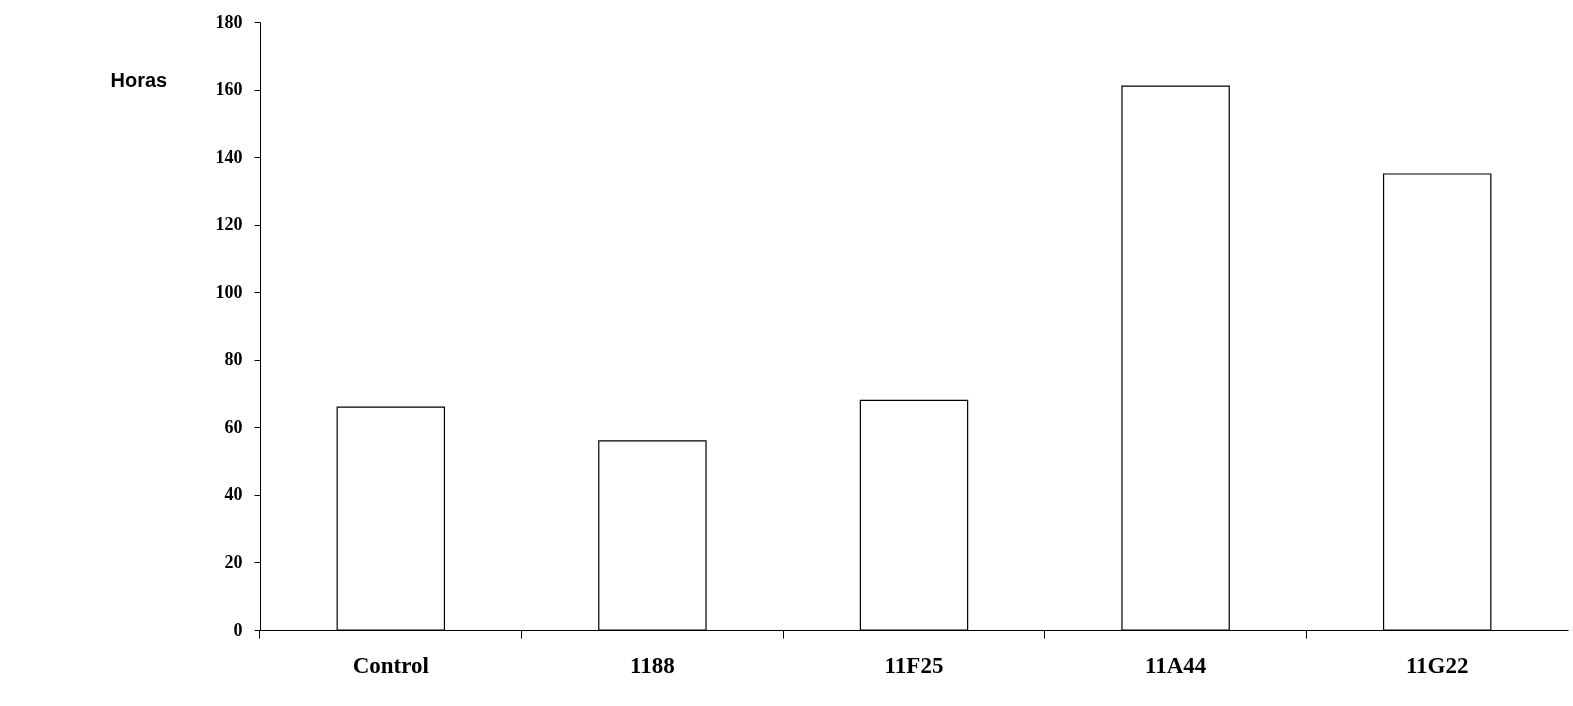  Describe the element at coordinates (238, 629) in the screenshot. I see `y-tick-label: 0` at that location.